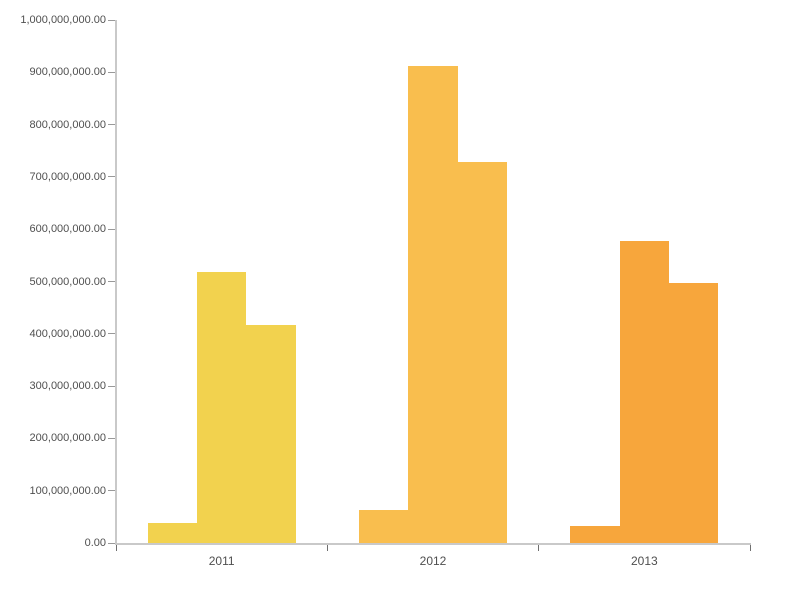 The height and width of the screenshot is (600, 800). I want to click on x-axis-label-2011: 2011, so click(221, 561).